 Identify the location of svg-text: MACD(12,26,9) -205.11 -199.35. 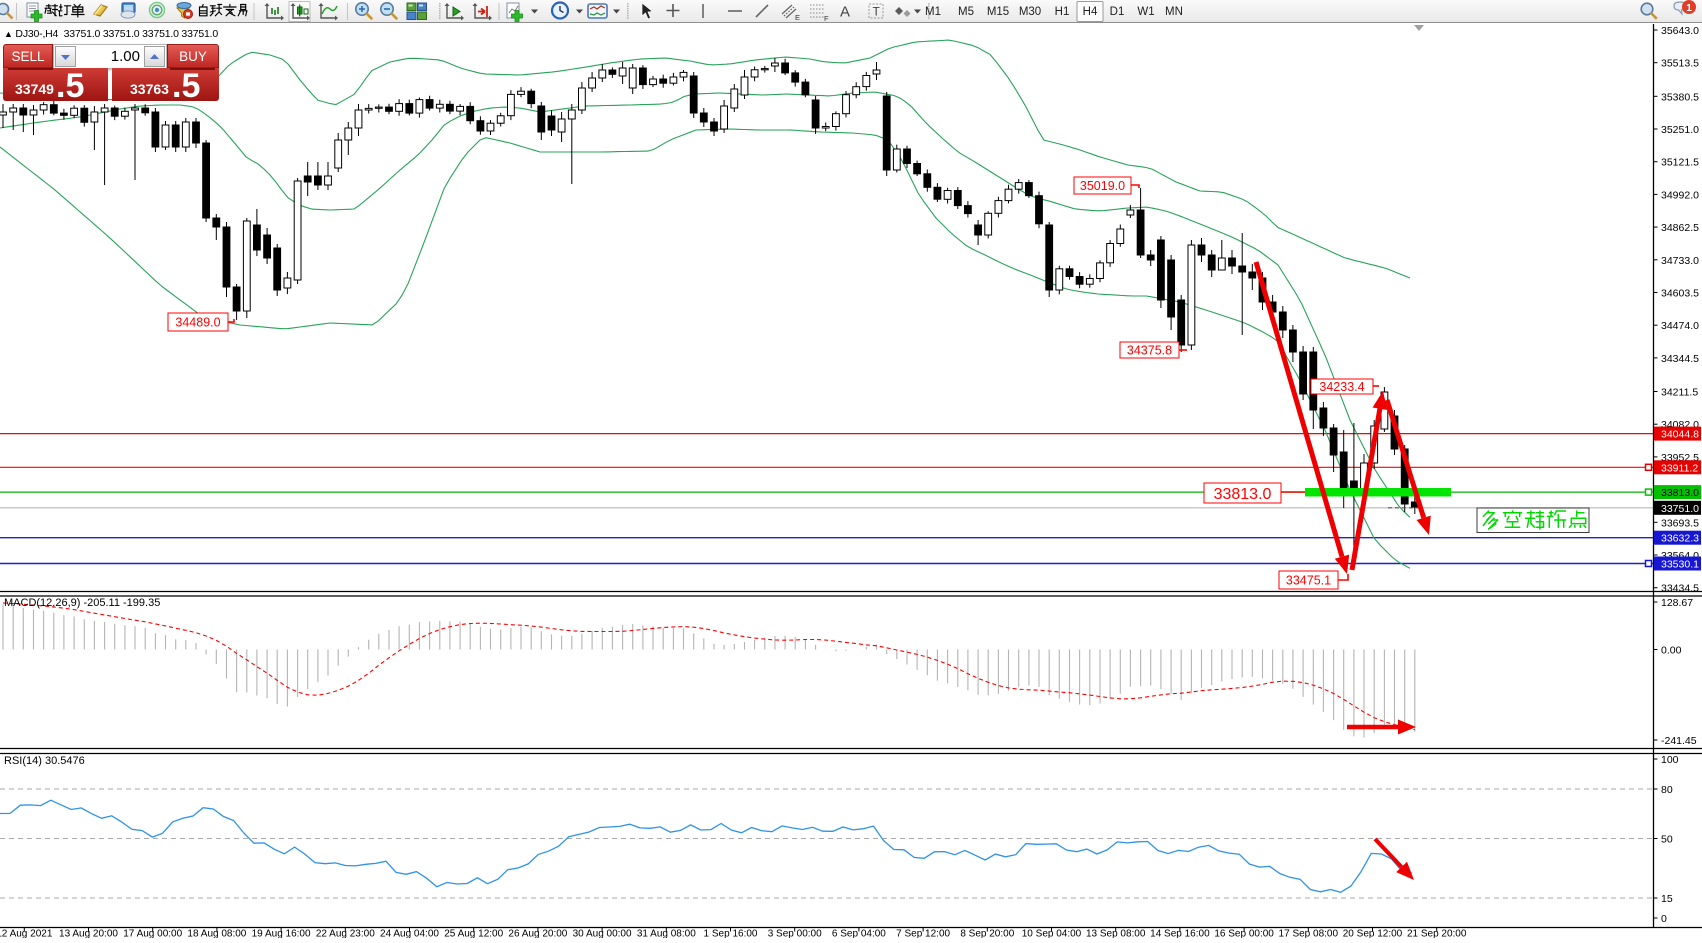
(82, 603).